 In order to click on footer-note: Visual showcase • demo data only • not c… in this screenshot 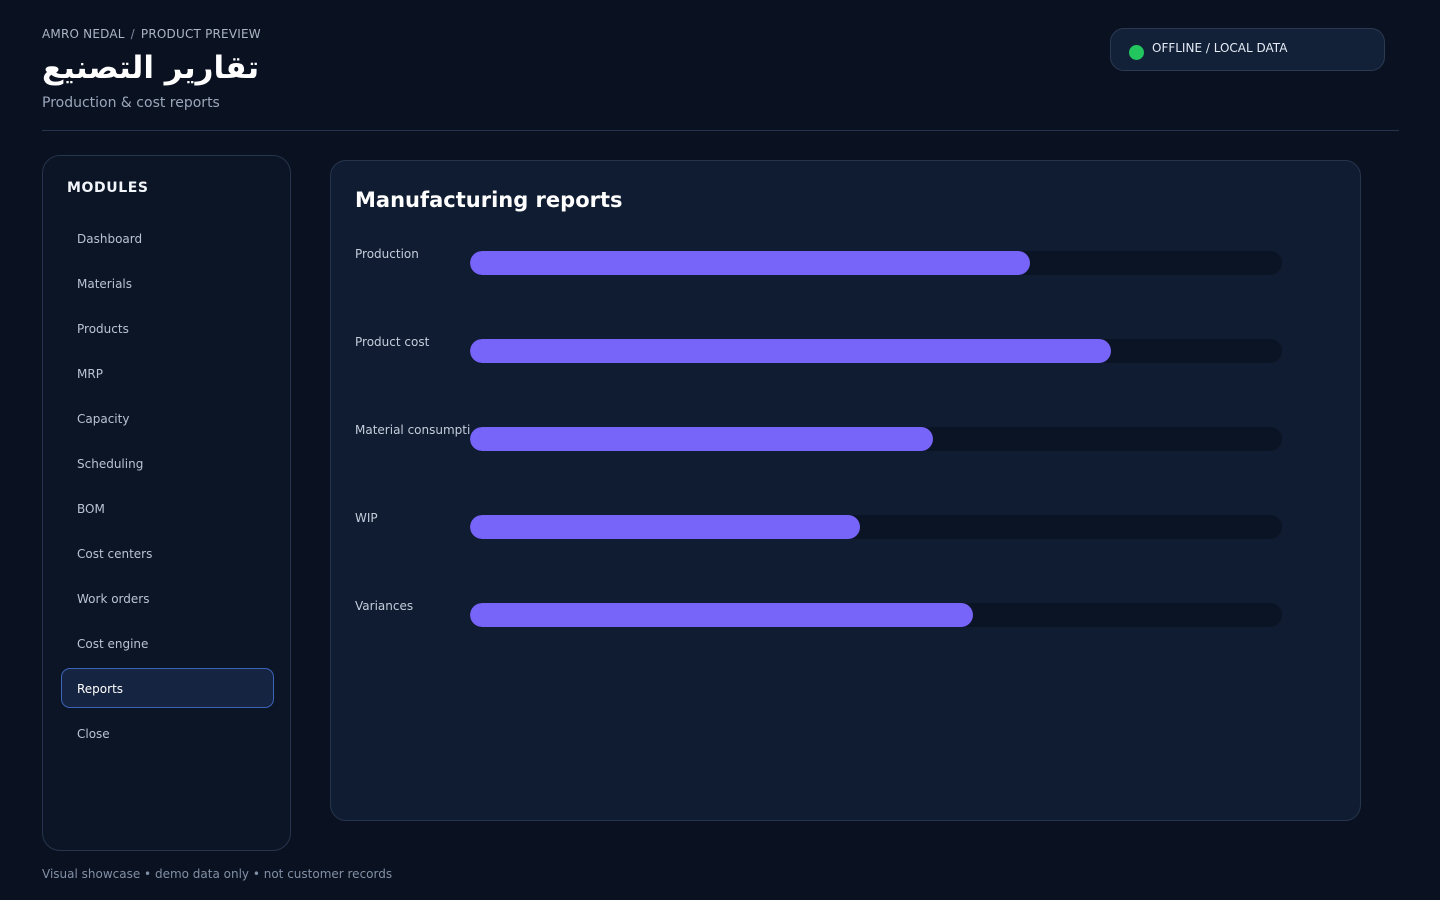, I will do `click(217, 874)`.